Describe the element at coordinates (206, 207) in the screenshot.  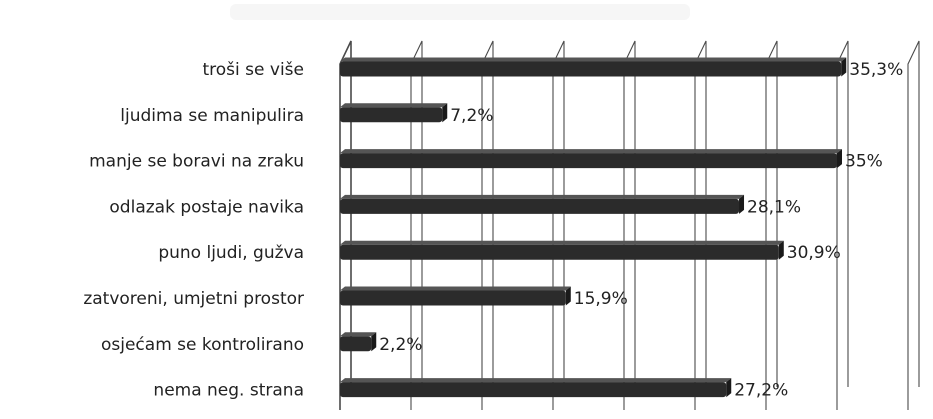
I see `category-label-3: odlazak postaje navika` at that location.